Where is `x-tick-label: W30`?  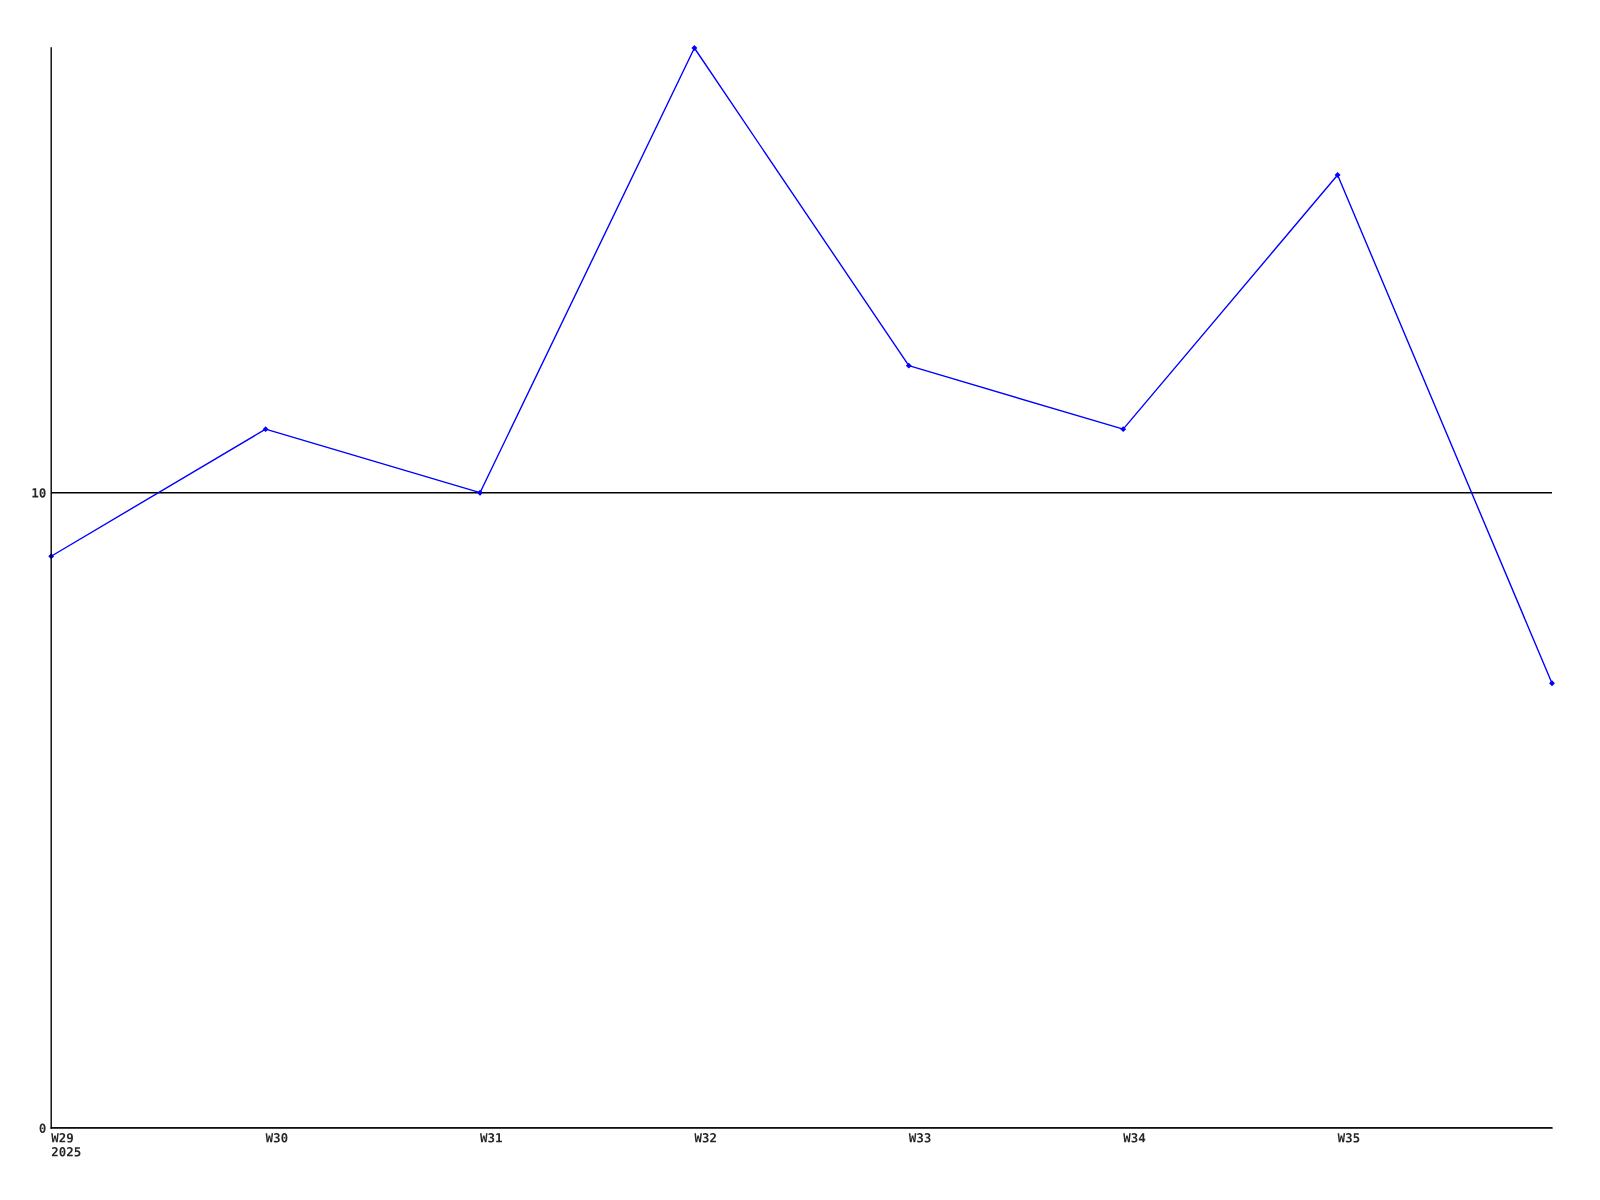
x-tick-label: W30 is located at coordinates (276, 1138).